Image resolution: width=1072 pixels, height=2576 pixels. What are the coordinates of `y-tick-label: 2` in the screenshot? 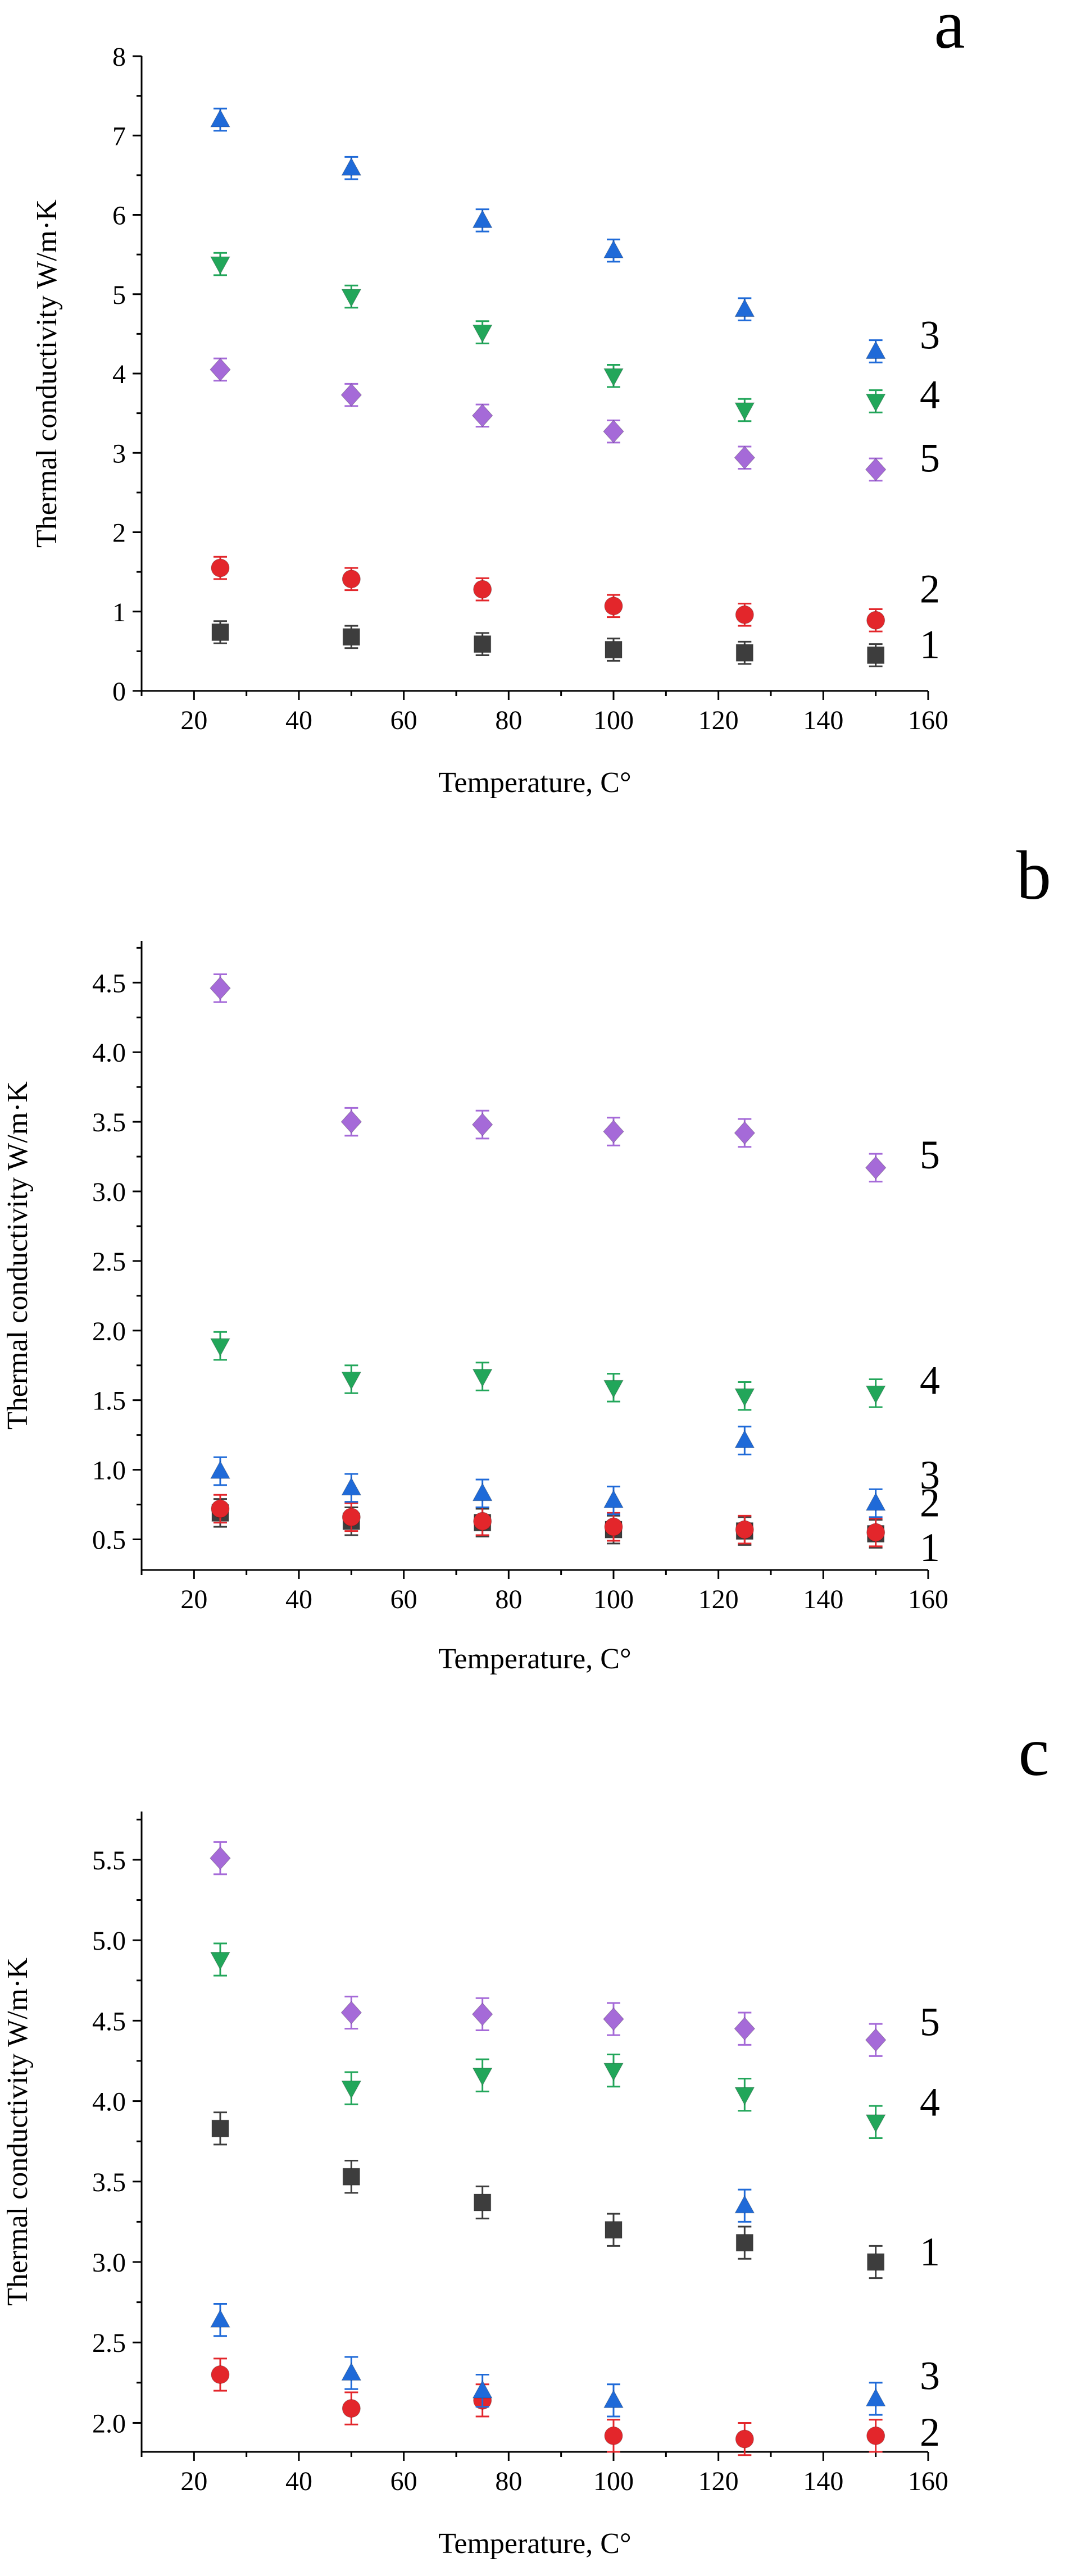 It's located at (119, 533).